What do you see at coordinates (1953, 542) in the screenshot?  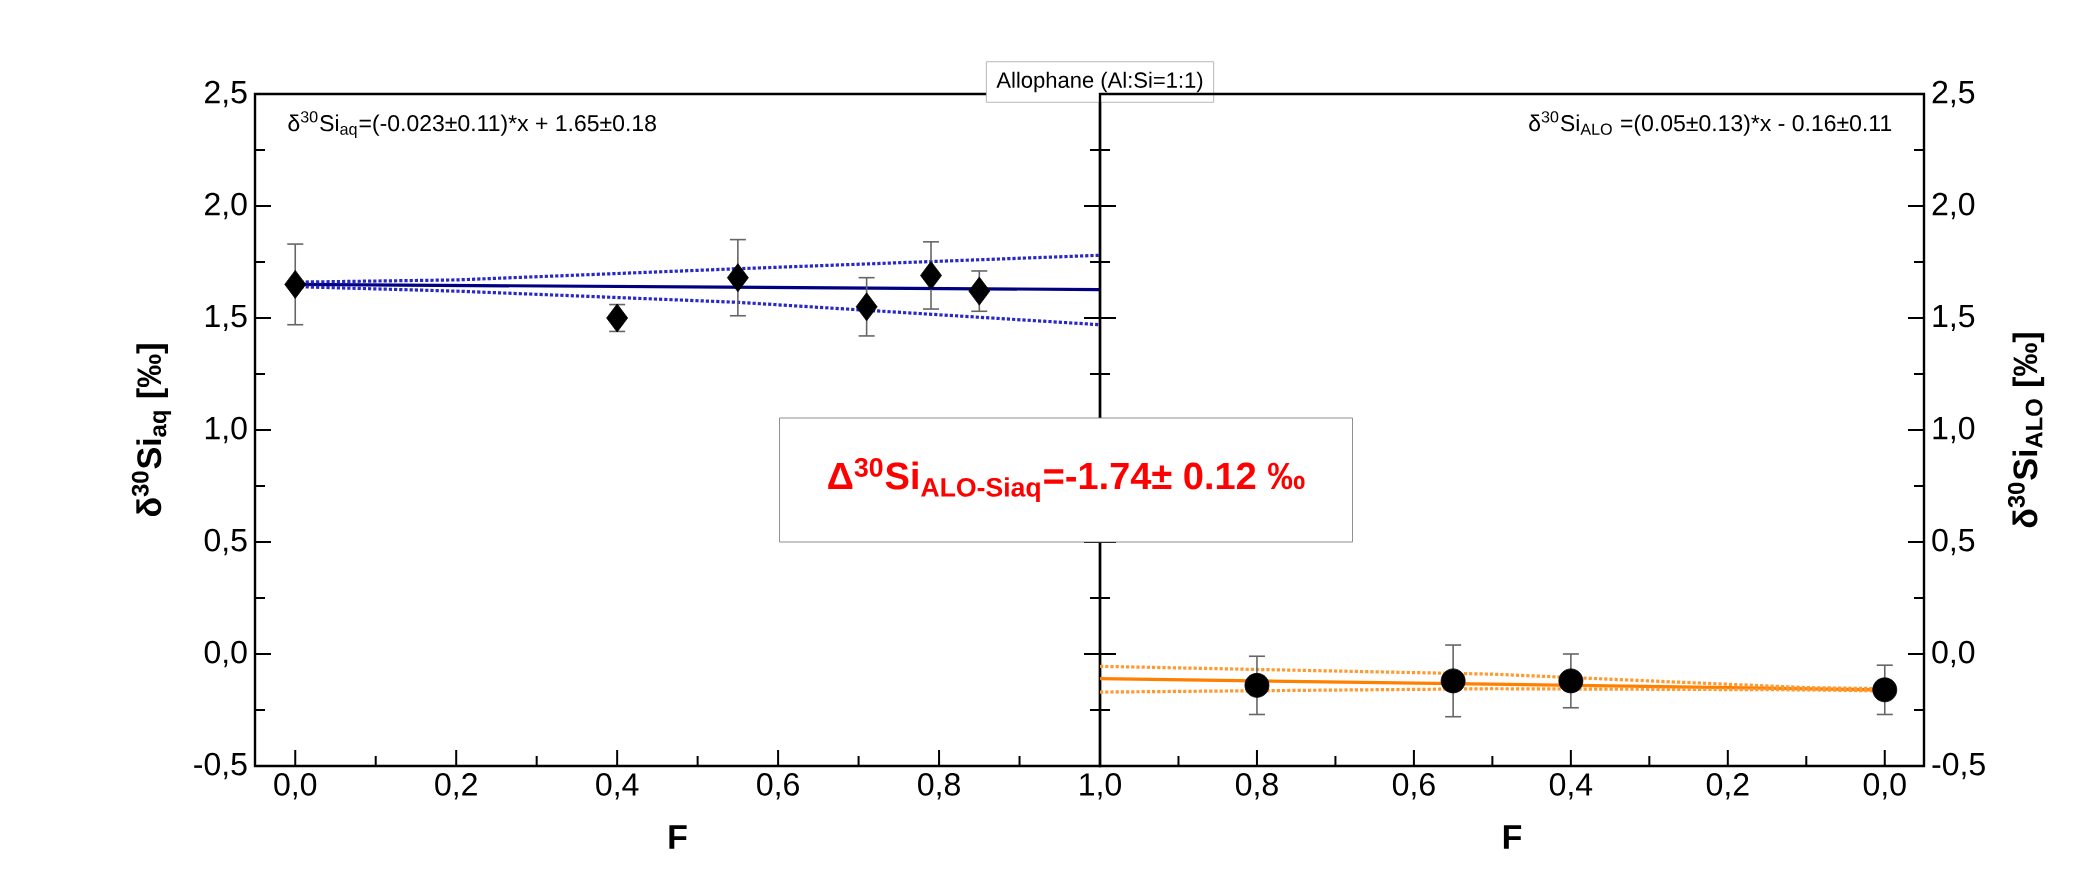 I see `y2-tick-label: 0,5` at bounding box center [1953, 542].